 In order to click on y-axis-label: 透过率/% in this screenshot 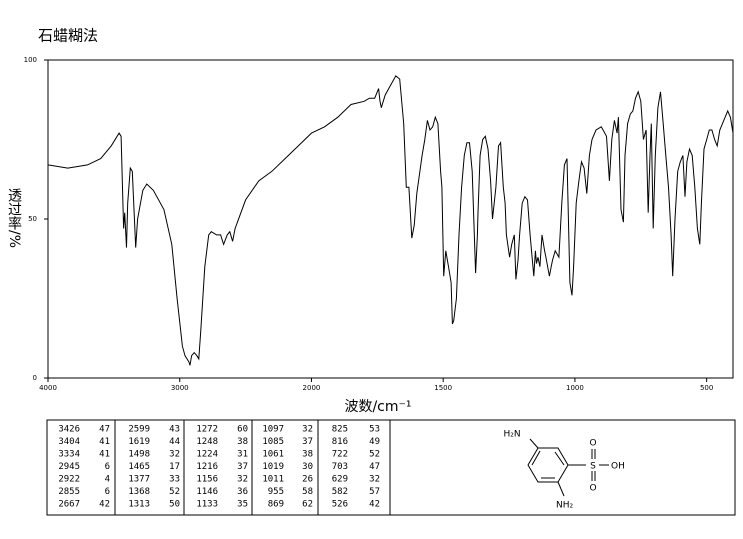, I will do `click(14, 218)`.